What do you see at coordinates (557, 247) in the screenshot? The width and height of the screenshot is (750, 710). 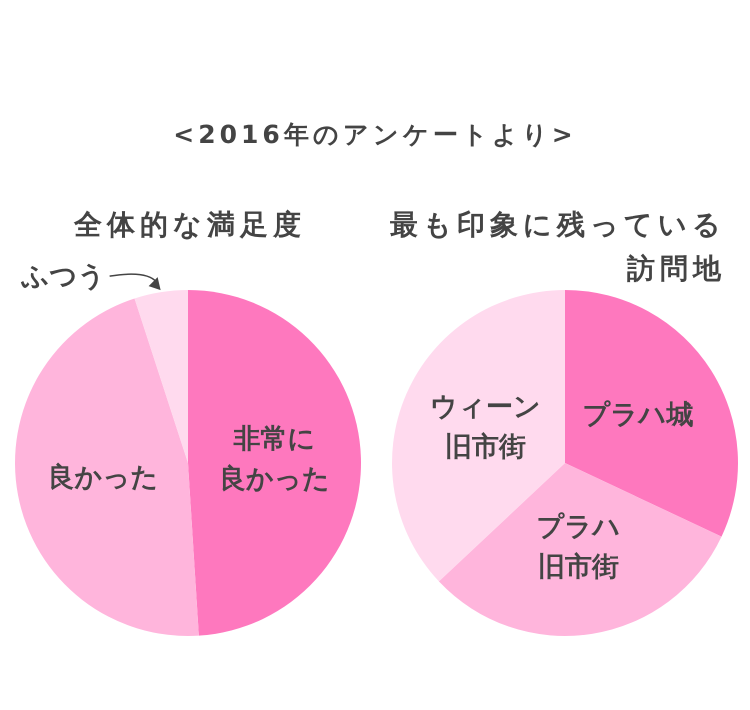 I see `chart-title: 最も印象に残っている訪問地` at bounding box center [557, 247].